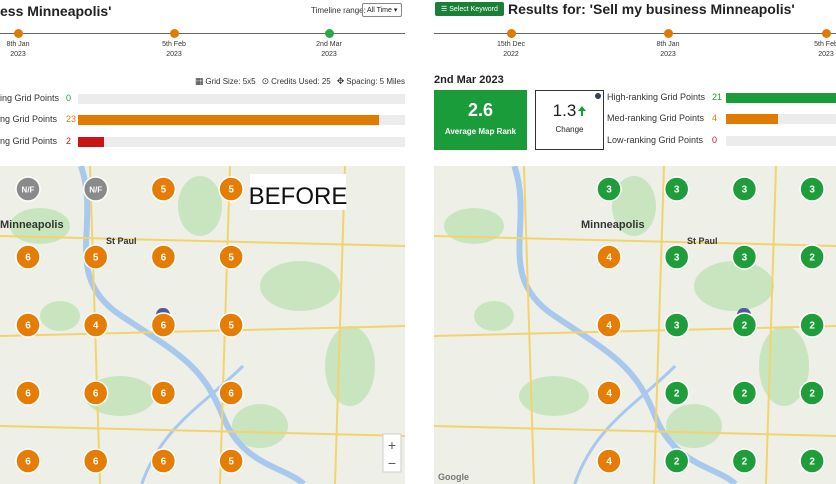 The width and height of the screenshot is (836, 484). Describe the element at coordinates (781, 98) in the screenshot. I see `ranking-bar` at that location.